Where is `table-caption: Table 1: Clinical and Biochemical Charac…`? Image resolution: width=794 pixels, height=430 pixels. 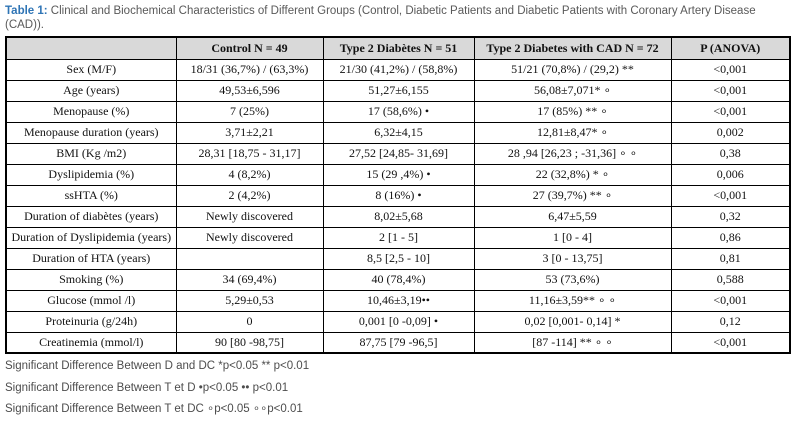 table-caption: Table 1: Clinical and Biochemical Charac… is located at coordinates (397, 18).